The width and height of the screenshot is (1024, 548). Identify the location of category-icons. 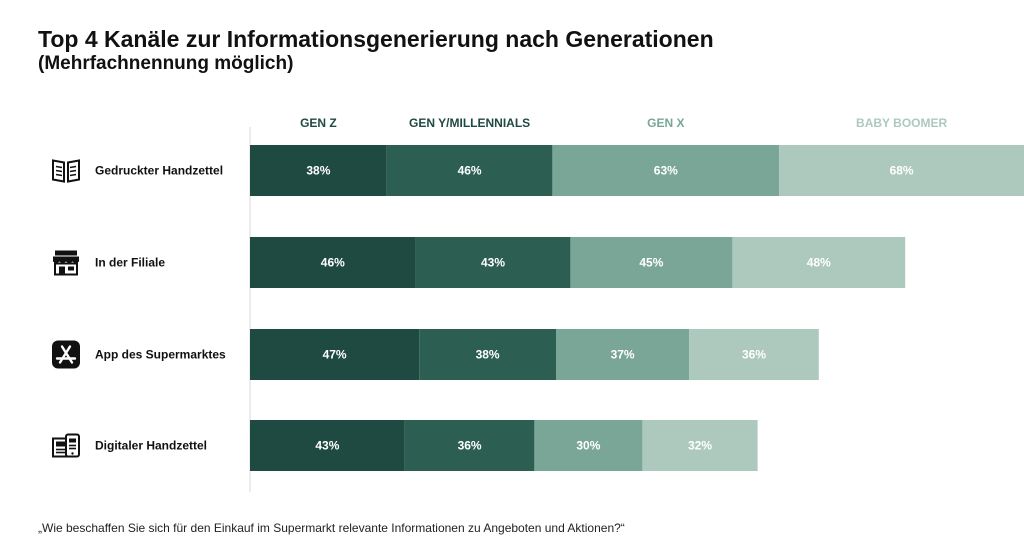
(66, 308).